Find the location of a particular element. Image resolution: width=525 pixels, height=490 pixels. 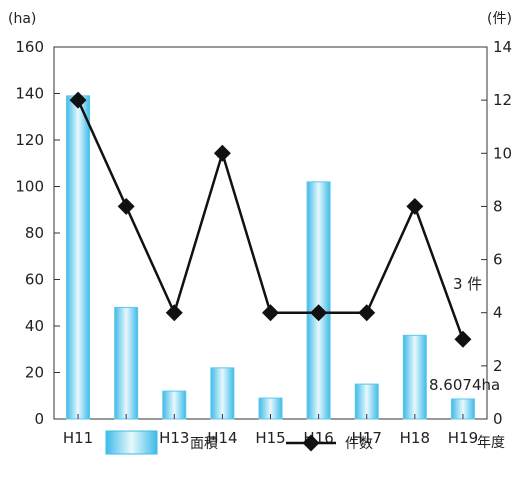

count-marker-h11 is located at coordinates (78, 100).